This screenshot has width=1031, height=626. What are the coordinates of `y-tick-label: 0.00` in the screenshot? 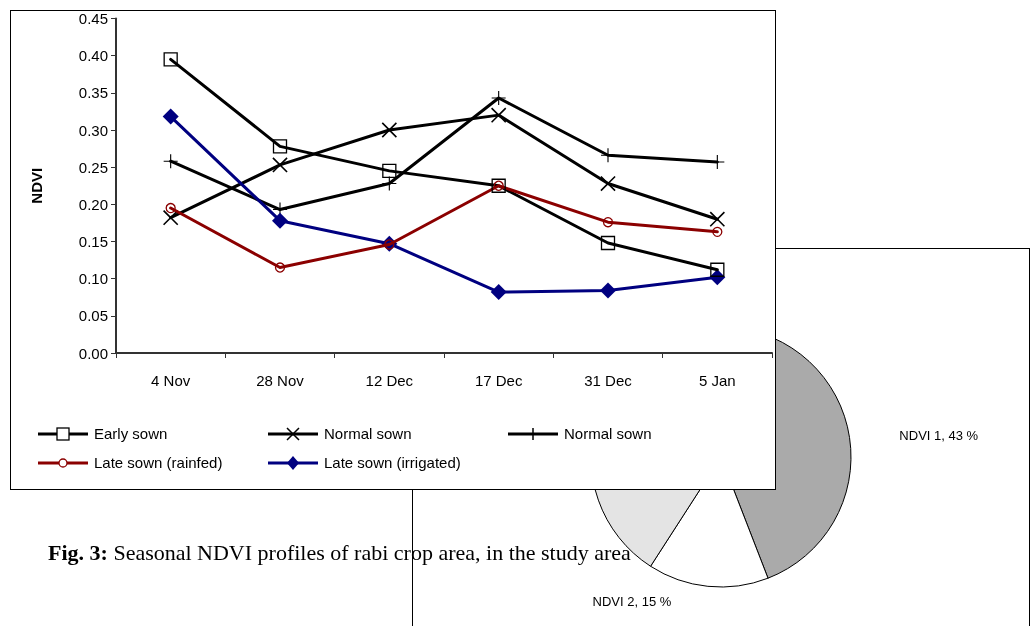 It's located at (93, 353).